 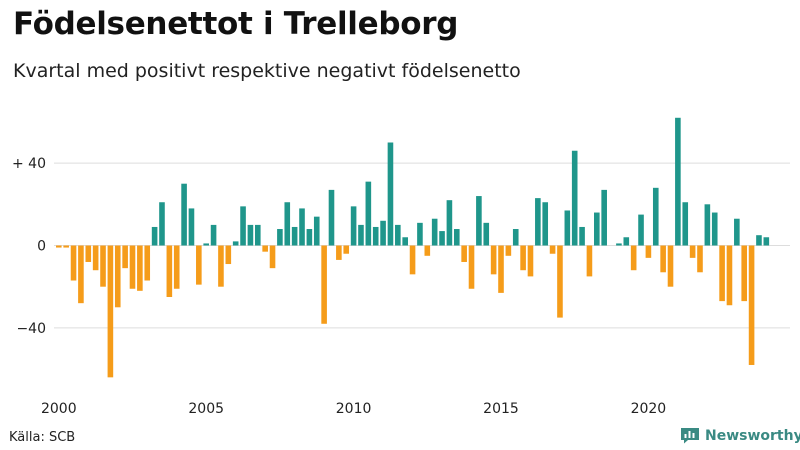 I want to click on y-tick-label: −40, so click(x=31, y=329).